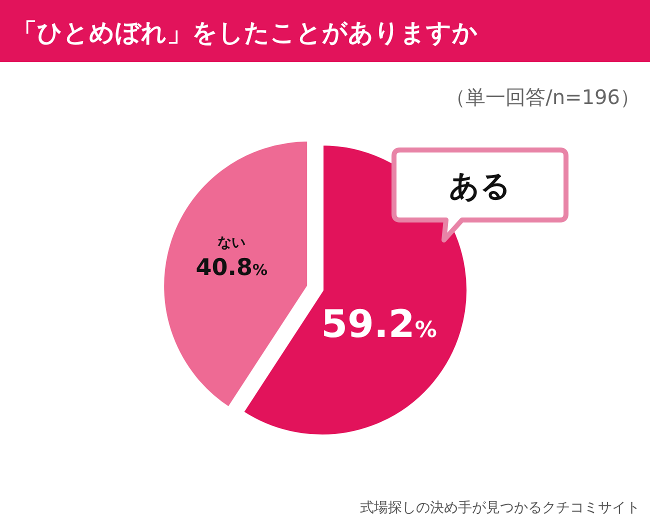 The image size is (650, 526). What do you see at coordinates (543, 97) in the screenshot?
I see `chart-subtitle: （単一回答/n=196）` at bounding box center [543, 97].